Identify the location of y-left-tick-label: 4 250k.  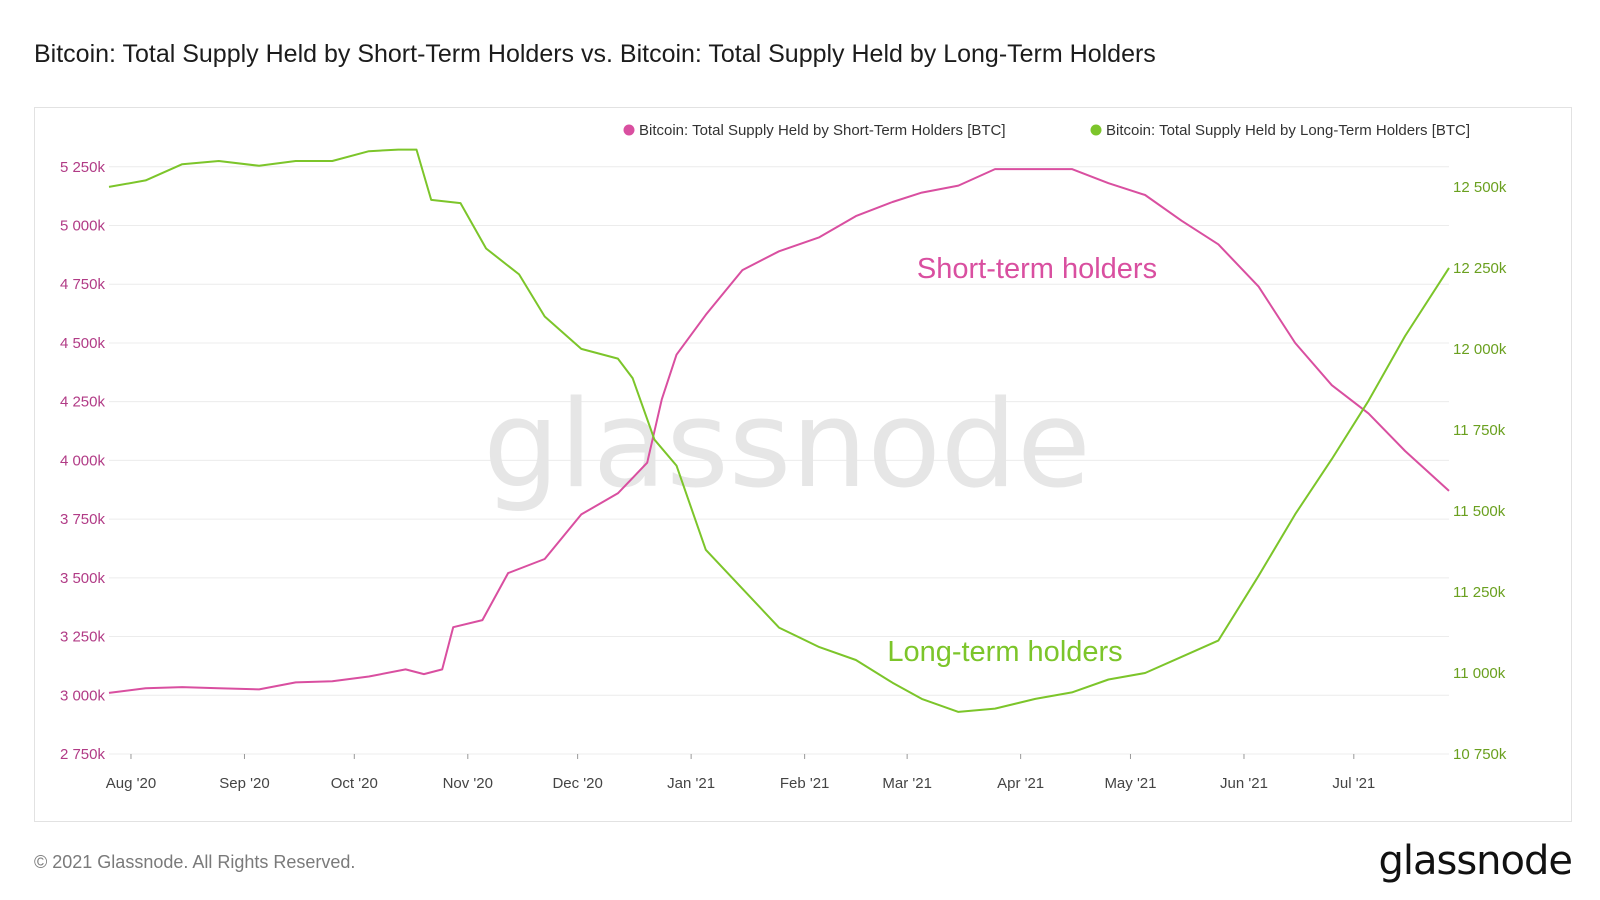
(83, 402).